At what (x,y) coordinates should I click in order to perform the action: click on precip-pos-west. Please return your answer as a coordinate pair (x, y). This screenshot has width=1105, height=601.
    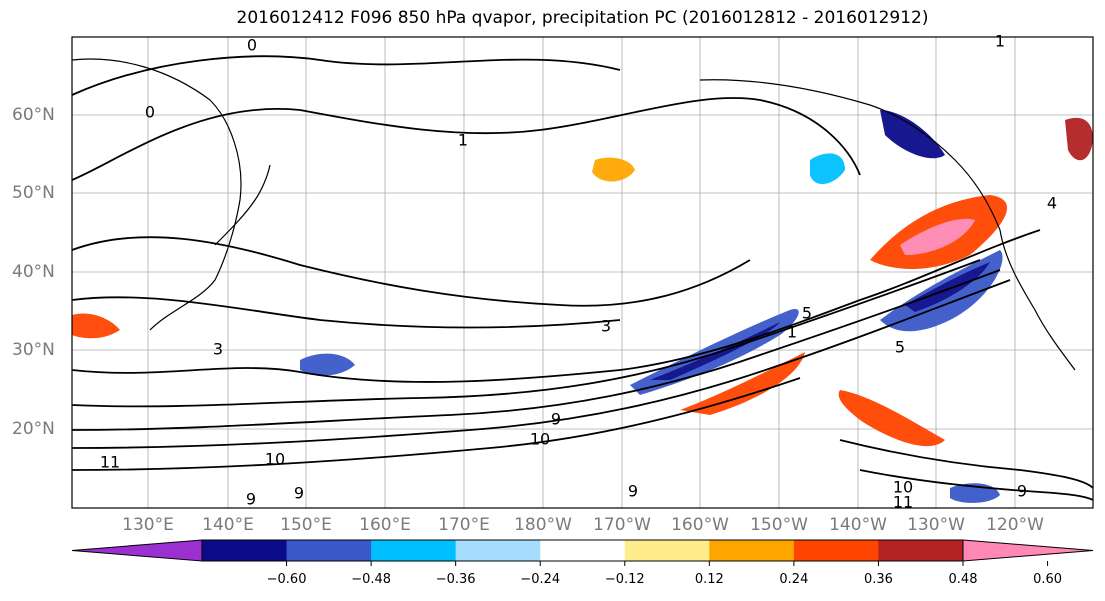
    Looking at the image, I should click on (96, 326).